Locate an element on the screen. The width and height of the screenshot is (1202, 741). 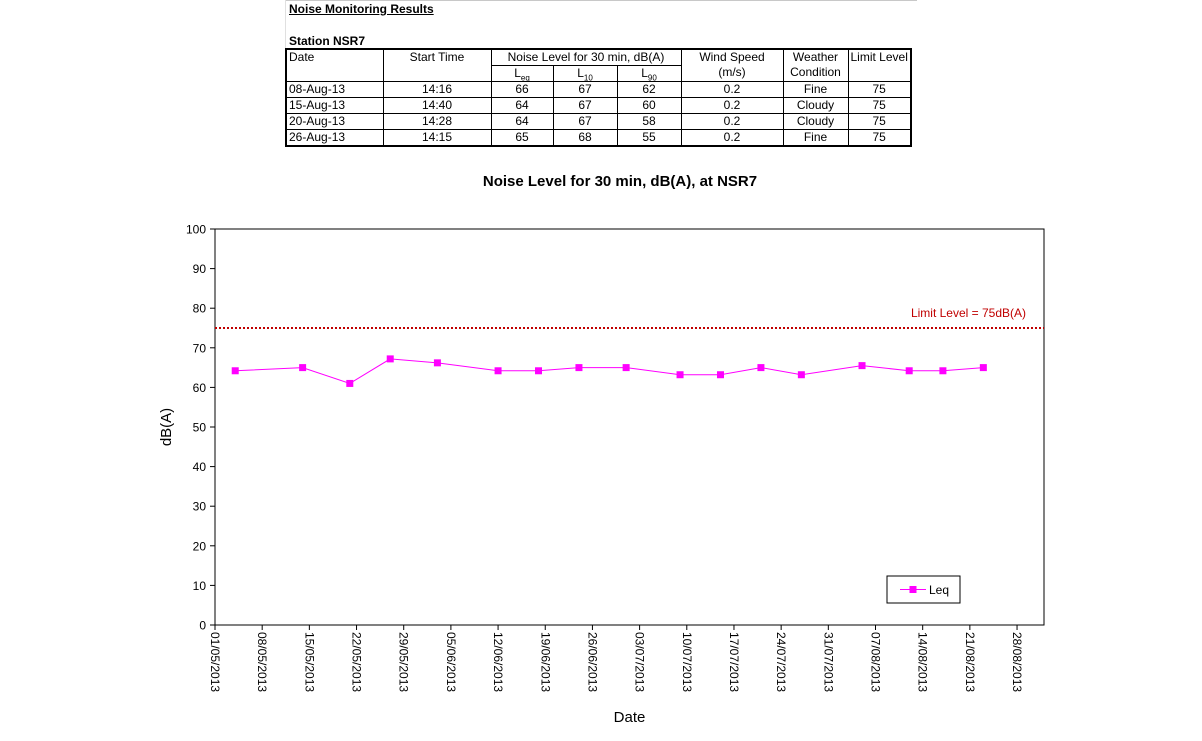
station-title: Station NSR7 is located at coordinates (327, 41).